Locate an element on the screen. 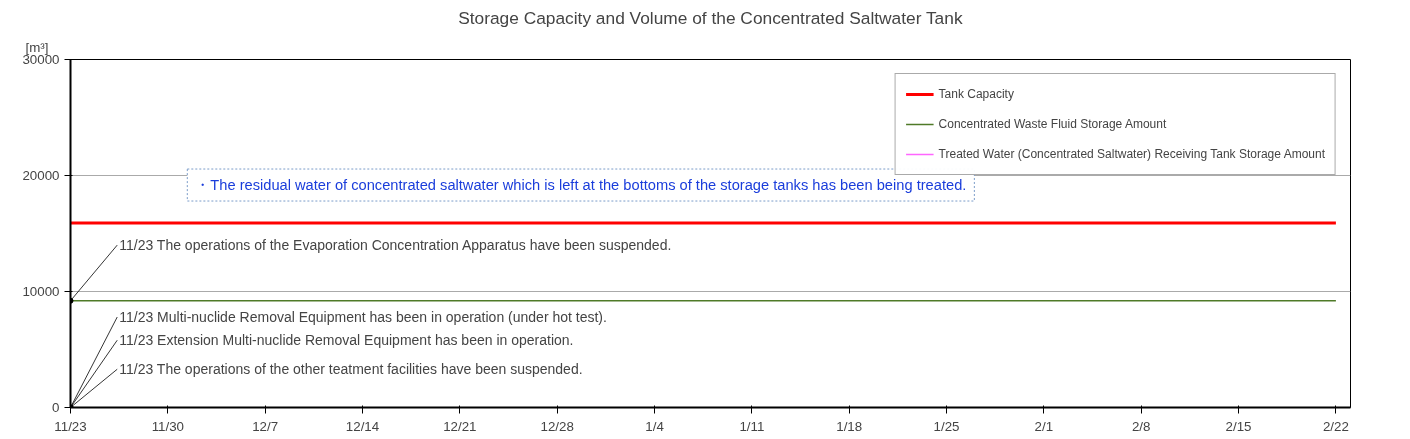 The width and height of the screenshot is (1410, 439). annotation: 11/23 The operations of the Evaporation Concentration Apparatus have been suspended. is located at coordinates (395, 245).